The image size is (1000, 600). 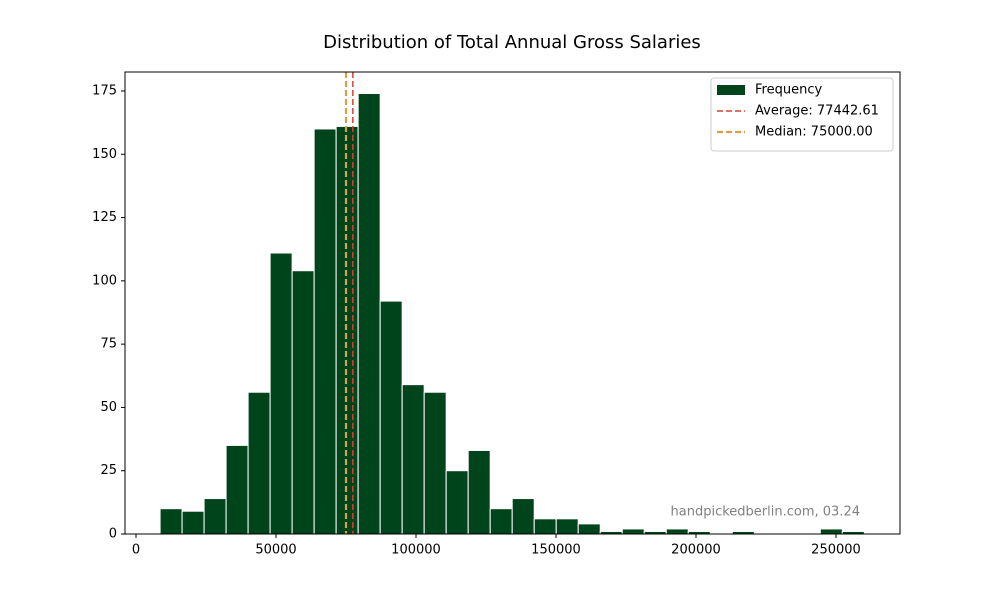 I want to click on x-tick-label: 150000, so click(x=556, y=550).